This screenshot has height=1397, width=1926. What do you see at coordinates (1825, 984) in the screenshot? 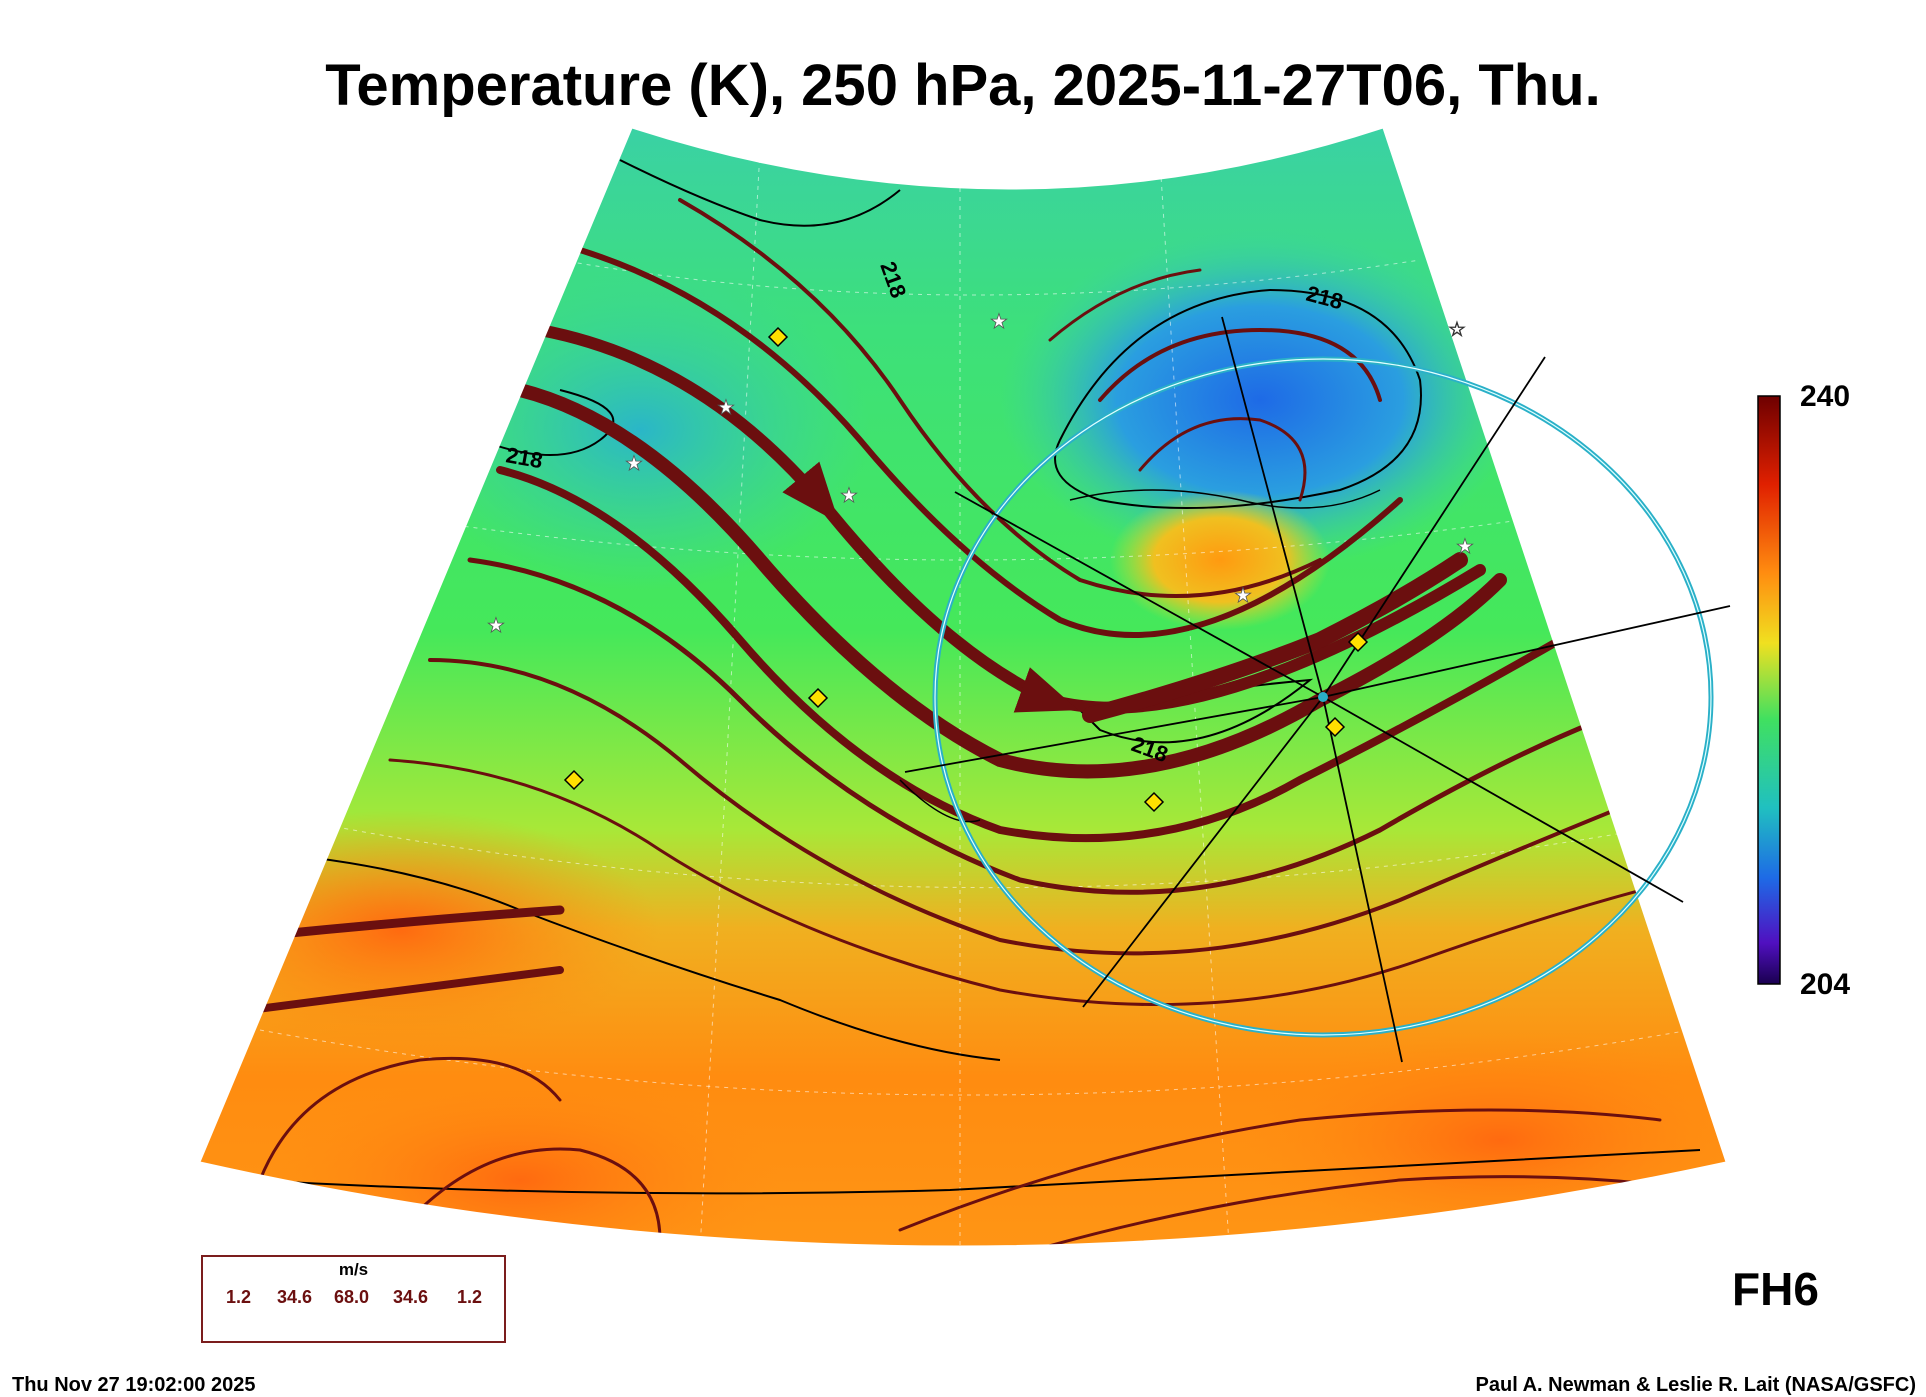
I see `colorbar-min-label: 204` at bounding box center [1825, 984].